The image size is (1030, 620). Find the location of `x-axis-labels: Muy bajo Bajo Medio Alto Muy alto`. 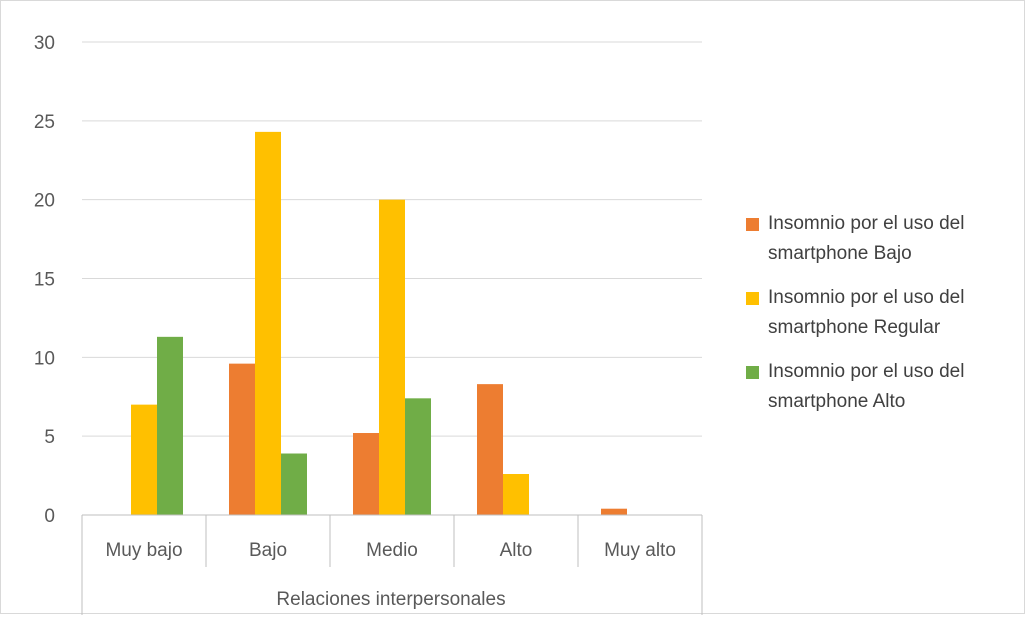

x-axis-labels: Muy bajo Bajo Medio Alto Muy alto is located at coordinates (390, 550).